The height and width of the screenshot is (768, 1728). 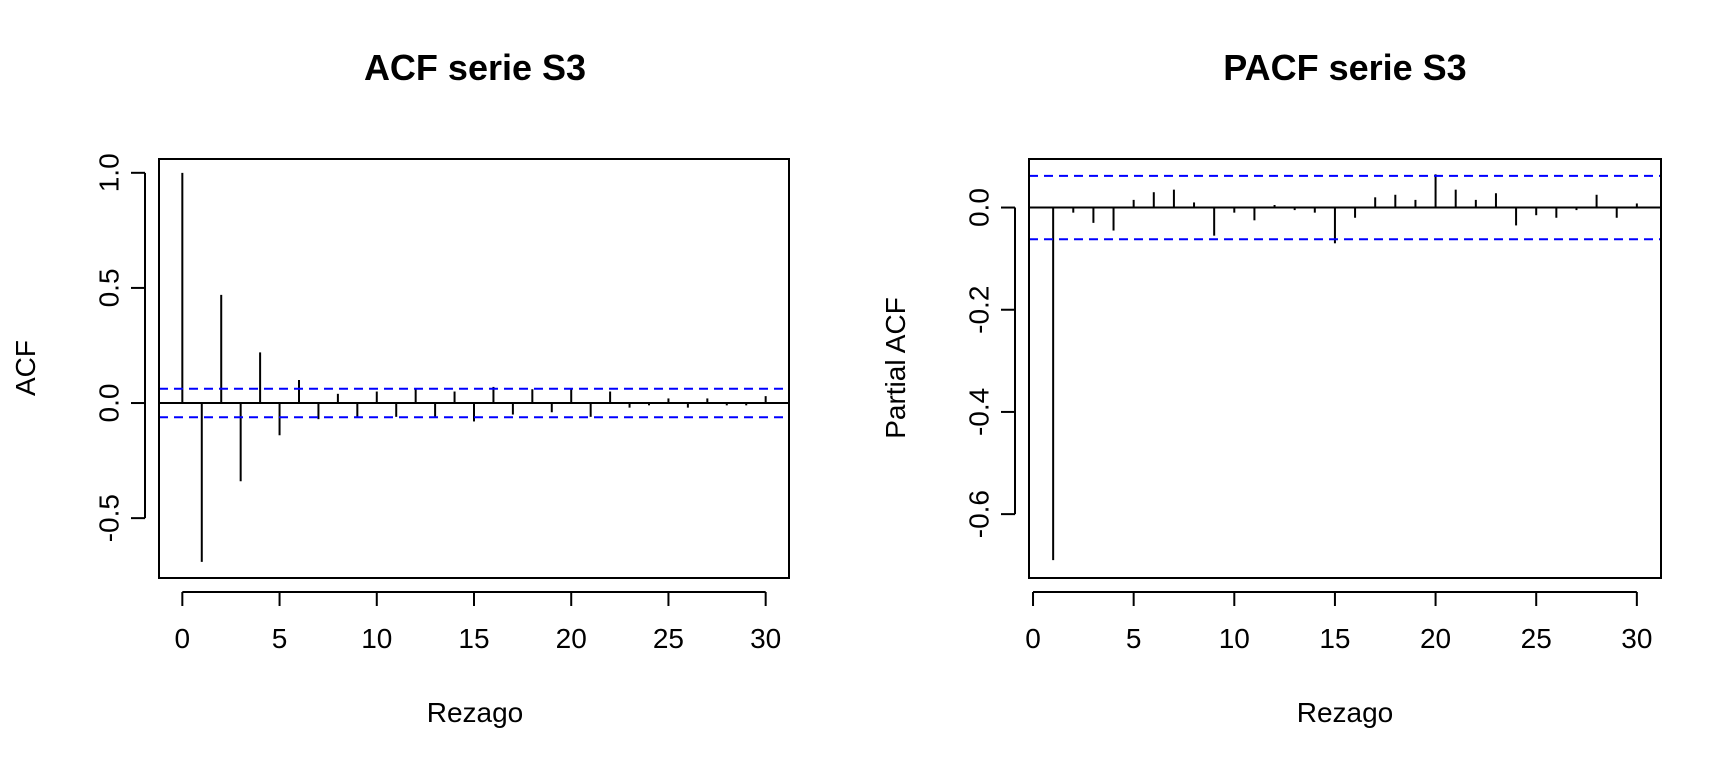 I want to click on acf-x-axis-label: Rezago, so click(x=475, y=712).